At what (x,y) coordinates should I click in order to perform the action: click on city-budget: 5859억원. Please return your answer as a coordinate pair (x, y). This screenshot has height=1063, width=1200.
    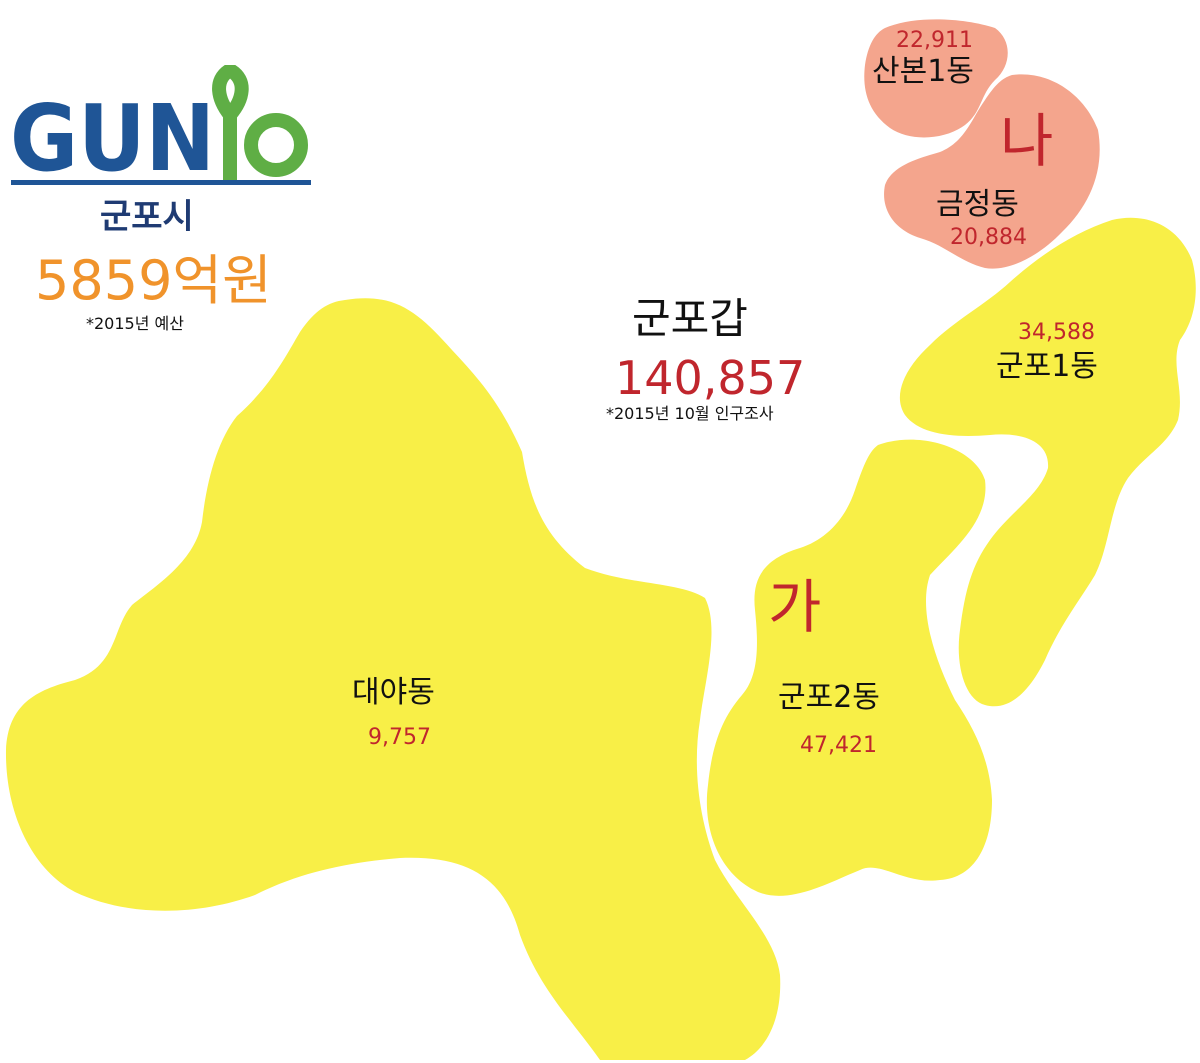
    Looking at the image, I should click on (153, 280).